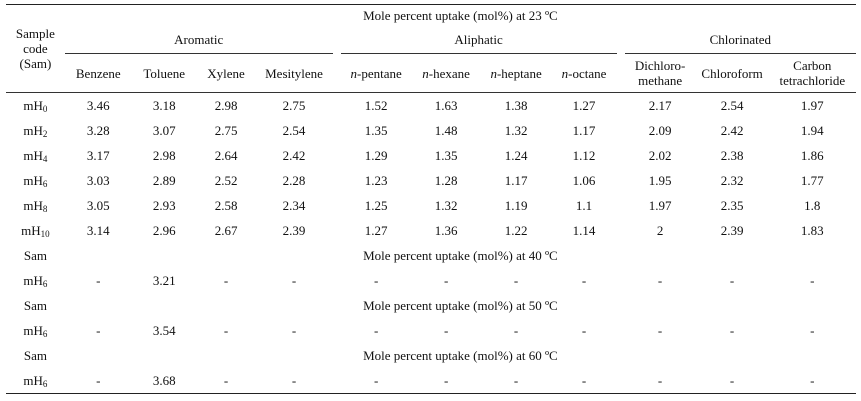 This screenshot has height=401, width=861. What do you see at coordinates (431, 330) in the screenshot?
I see `table-row: mH6 - 3.54 - - - - - - - - -` at bounding box center [431, 330].